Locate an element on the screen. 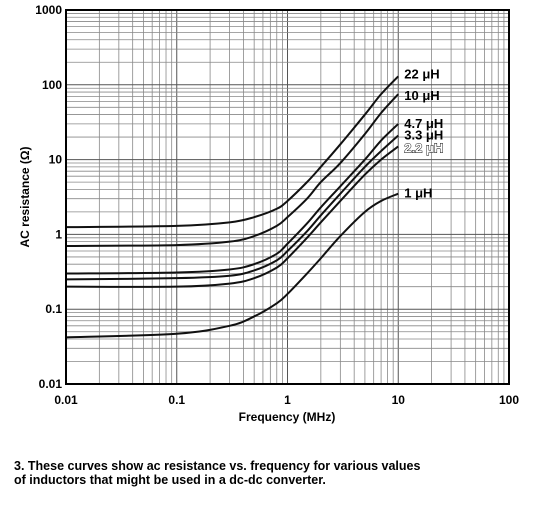  y-tick-labels: 0.01 0.1 1 10 100 1000 is located at coordinates (48, 197).